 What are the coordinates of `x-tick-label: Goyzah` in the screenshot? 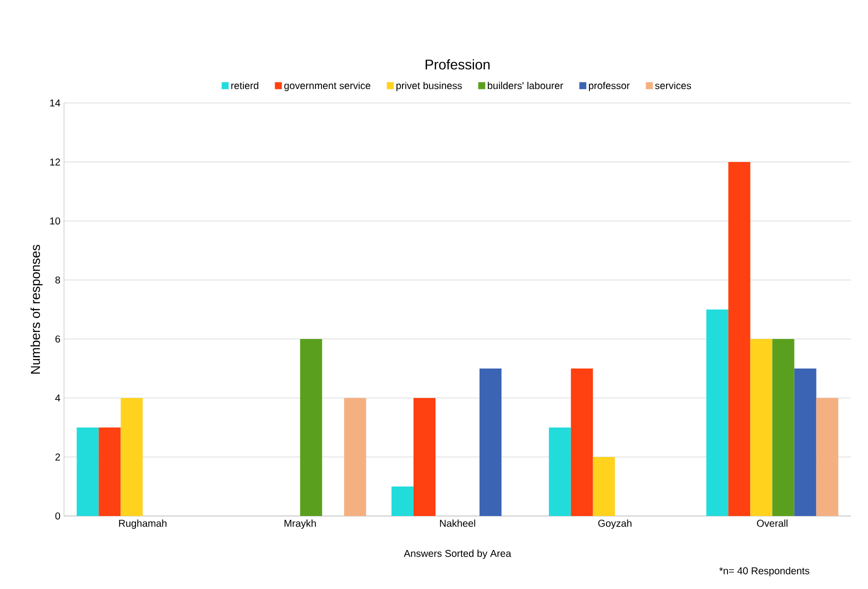 It's located at (615, 524).